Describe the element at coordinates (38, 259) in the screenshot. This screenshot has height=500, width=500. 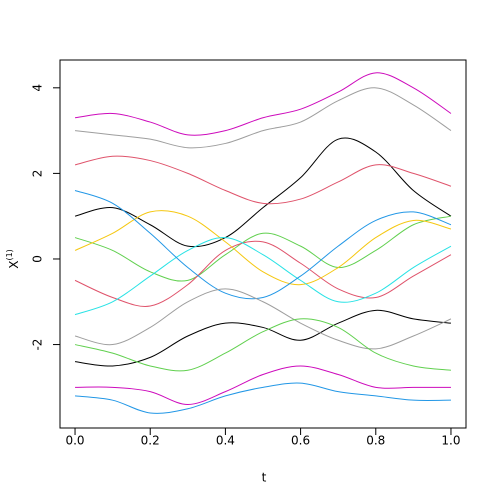
I see `y-tick-label: 0` at that location.